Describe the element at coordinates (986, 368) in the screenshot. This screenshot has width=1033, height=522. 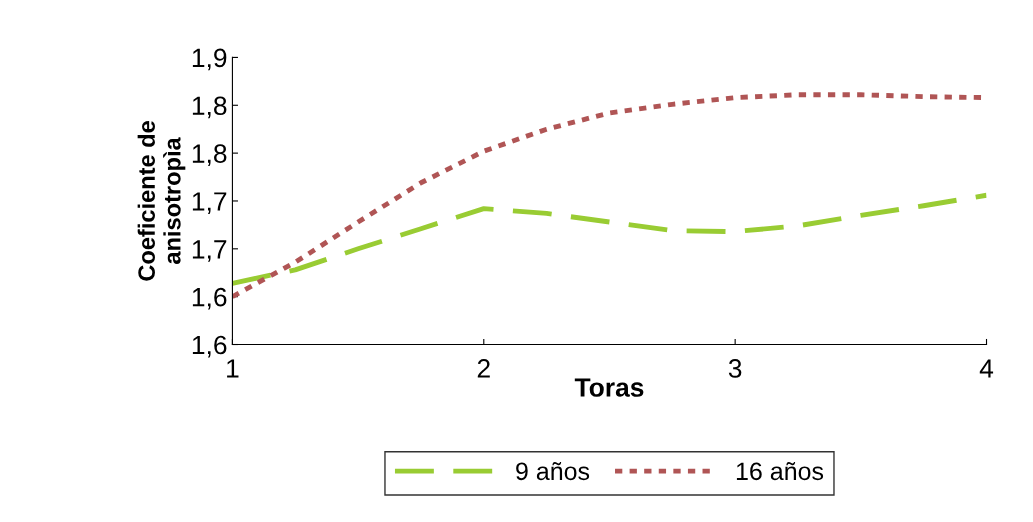
I see `x-tick-label: 4` at that location.